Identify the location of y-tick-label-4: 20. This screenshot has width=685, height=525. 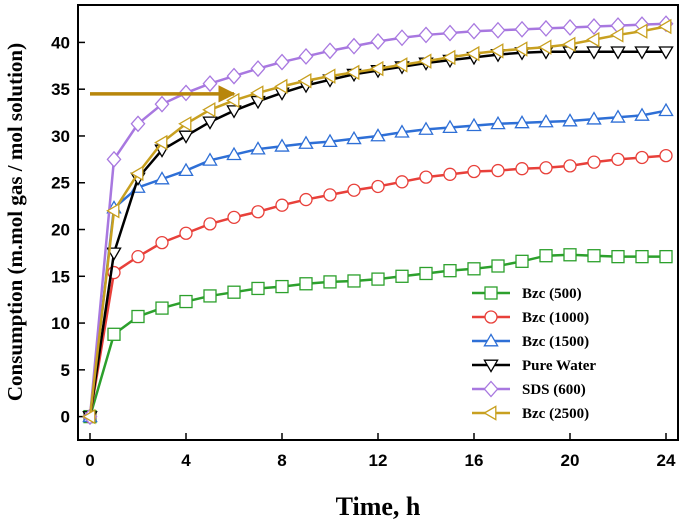
(60, 230).